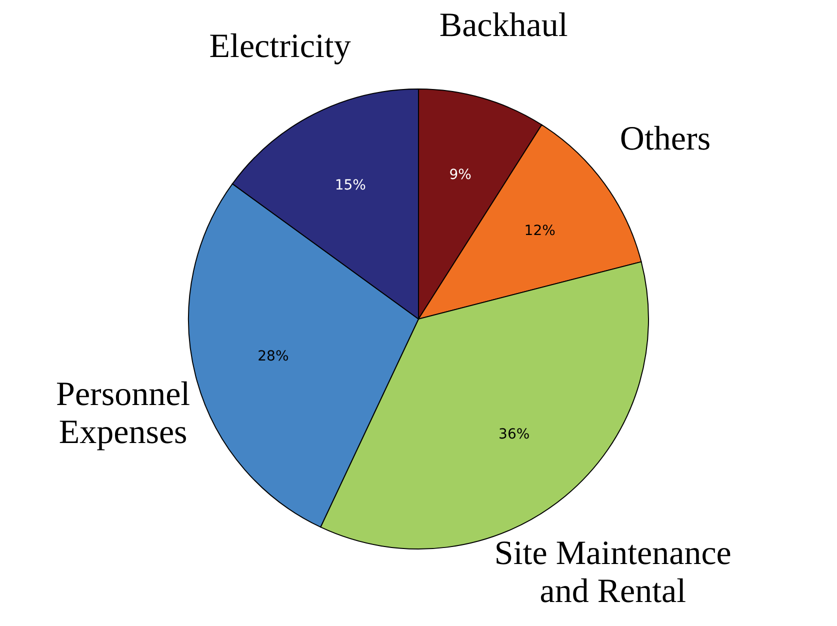 This screenshot has width=837, height=626. Describe the element at coordinates (503, 25) in the screenshot. I see `slice-label: Backhaul` at that location.